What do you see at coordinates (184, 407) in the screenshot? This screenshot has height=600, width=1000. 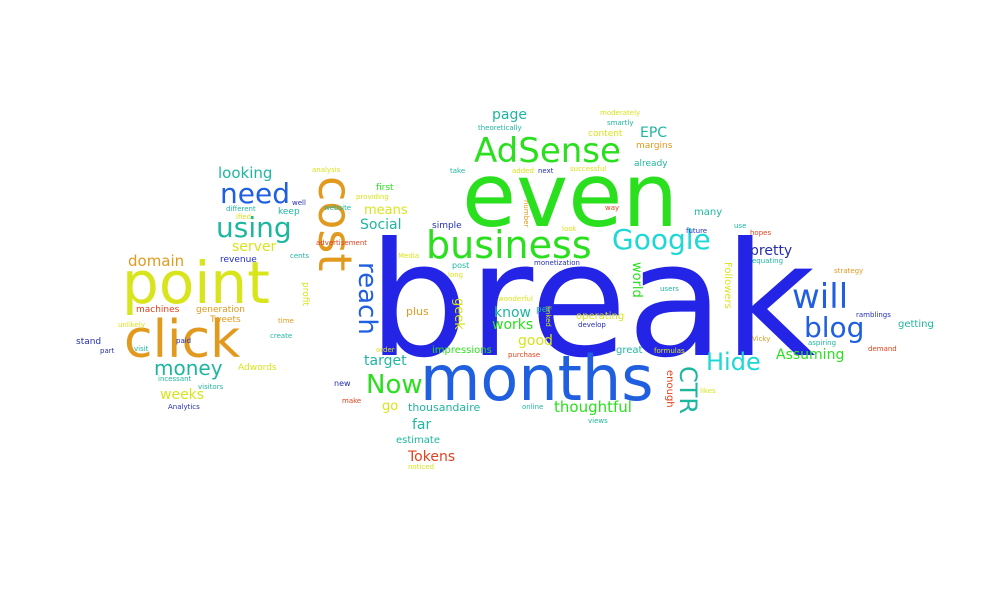 I see `word-analytics: Analytics` at bounding box center [184, 407].